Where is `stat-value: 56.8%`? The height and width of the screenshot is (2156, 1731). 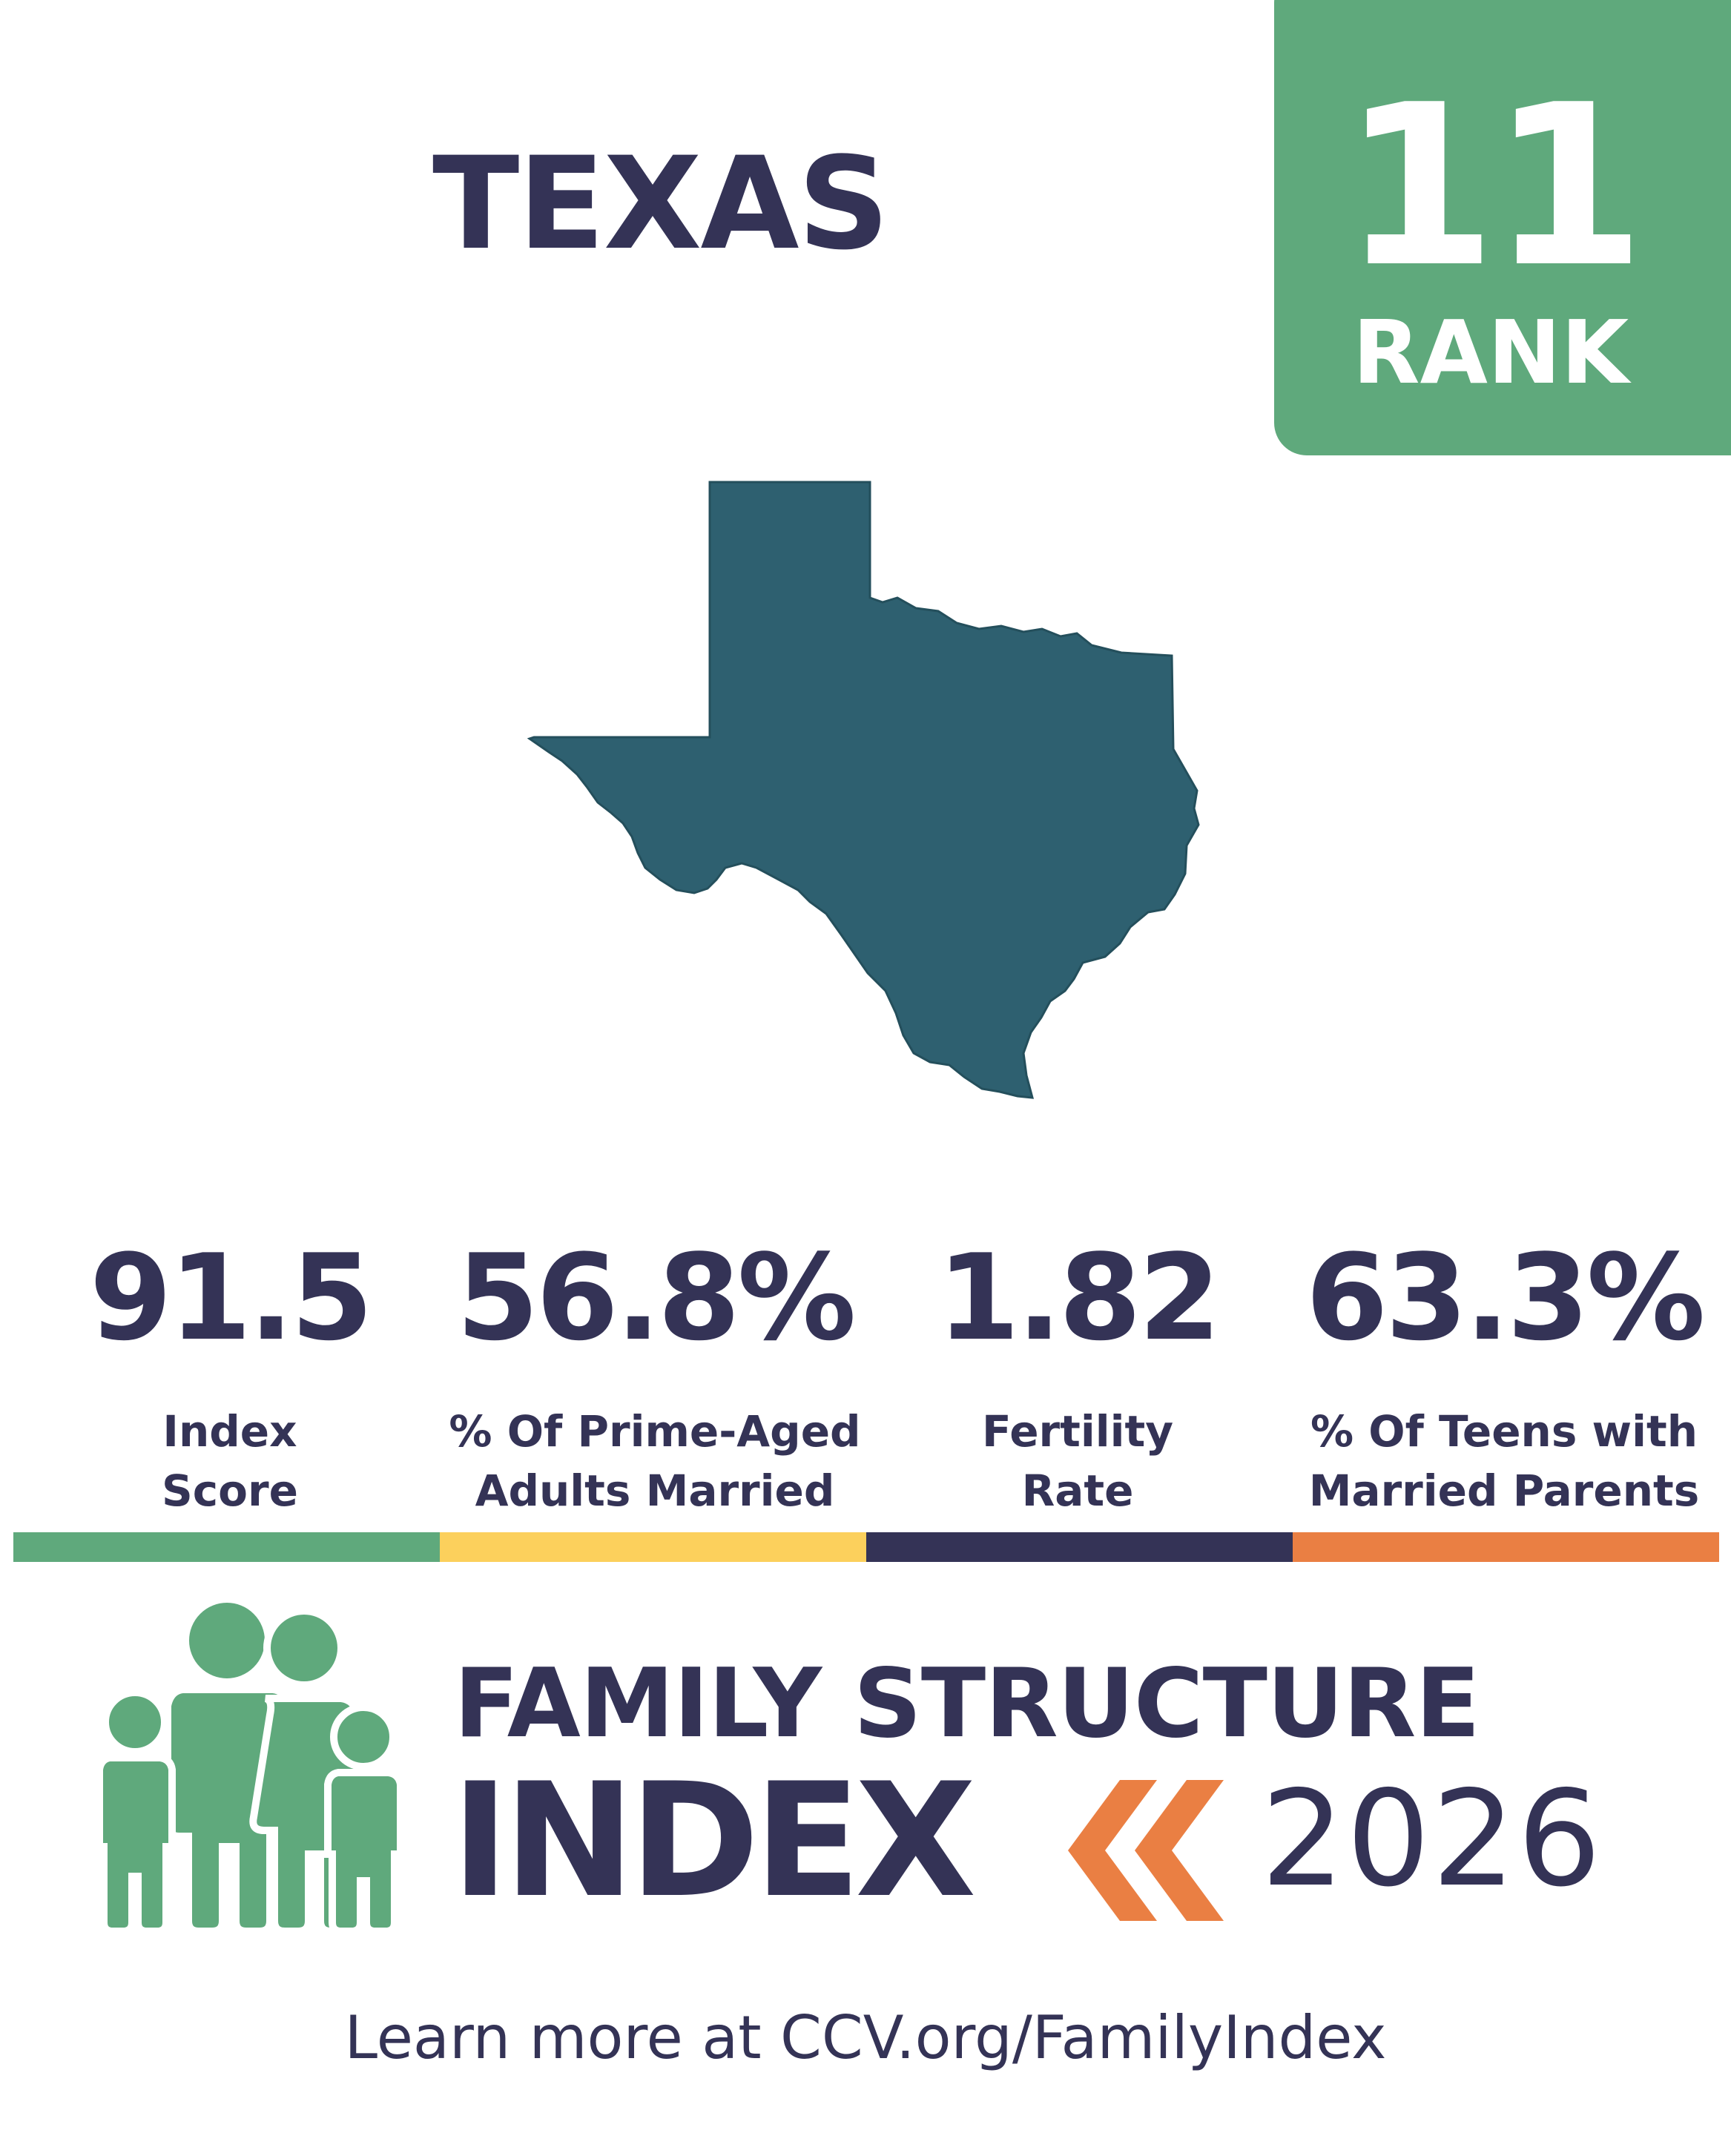 stat-value: 56.8% is located at coordinates (656, 1297).